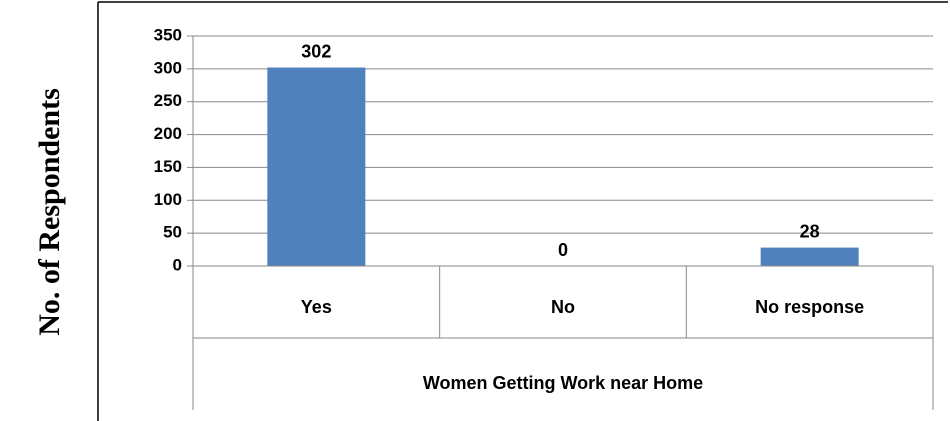  I want to click on y-tick-label: 250, so click(168, 100).